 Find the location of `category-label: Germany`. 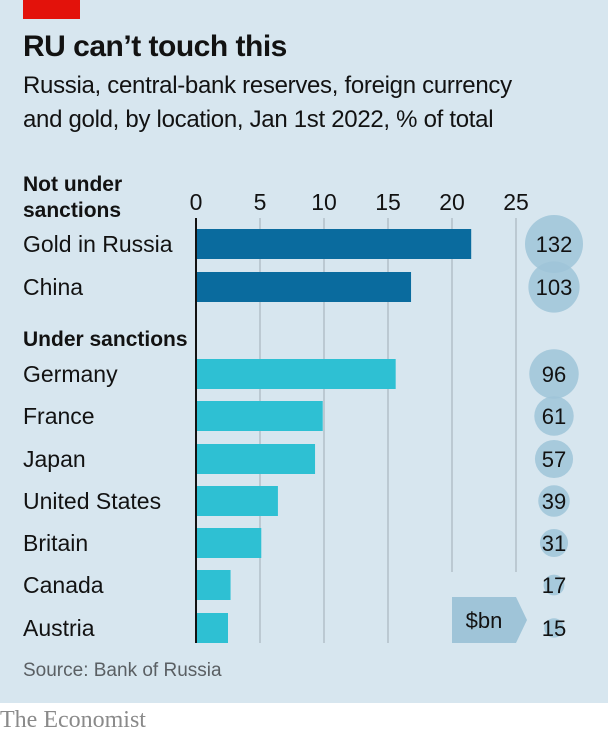

category-label: Germany is located at coordinates (70, 374).